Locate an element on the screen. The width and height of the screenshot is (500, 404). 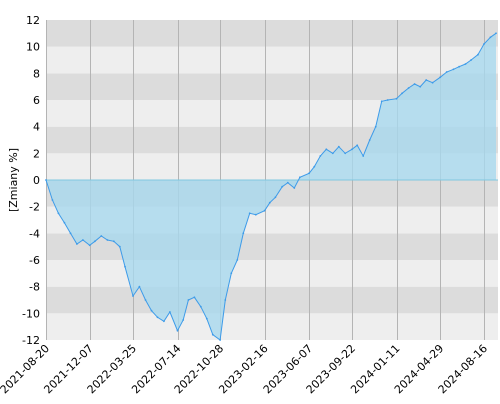
y-tick-label: -12 is located at coordinates (31, 340).